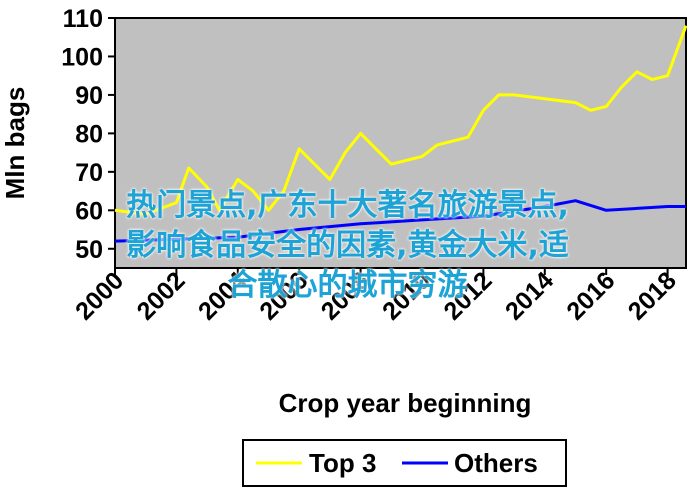  What do you see at coordinates (405, 403) in the screenshot?
I see `x-axis-title: Crop year beginning` at bounding box center [405, 403].